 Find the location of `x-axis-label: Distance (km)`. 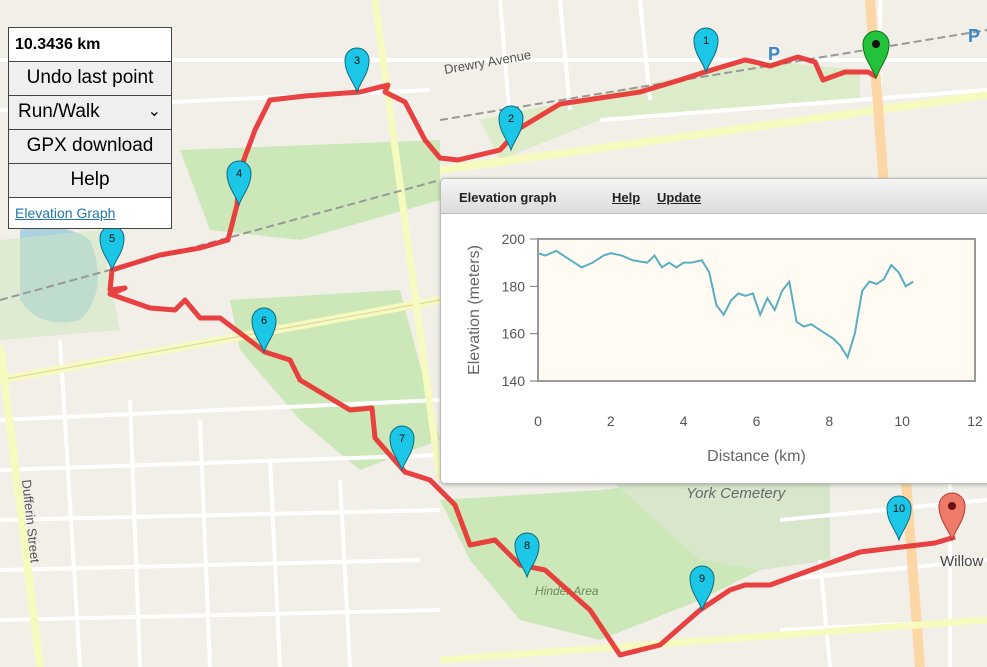

x-axis-label: Distance (km) is located at coordinates (756, 456).